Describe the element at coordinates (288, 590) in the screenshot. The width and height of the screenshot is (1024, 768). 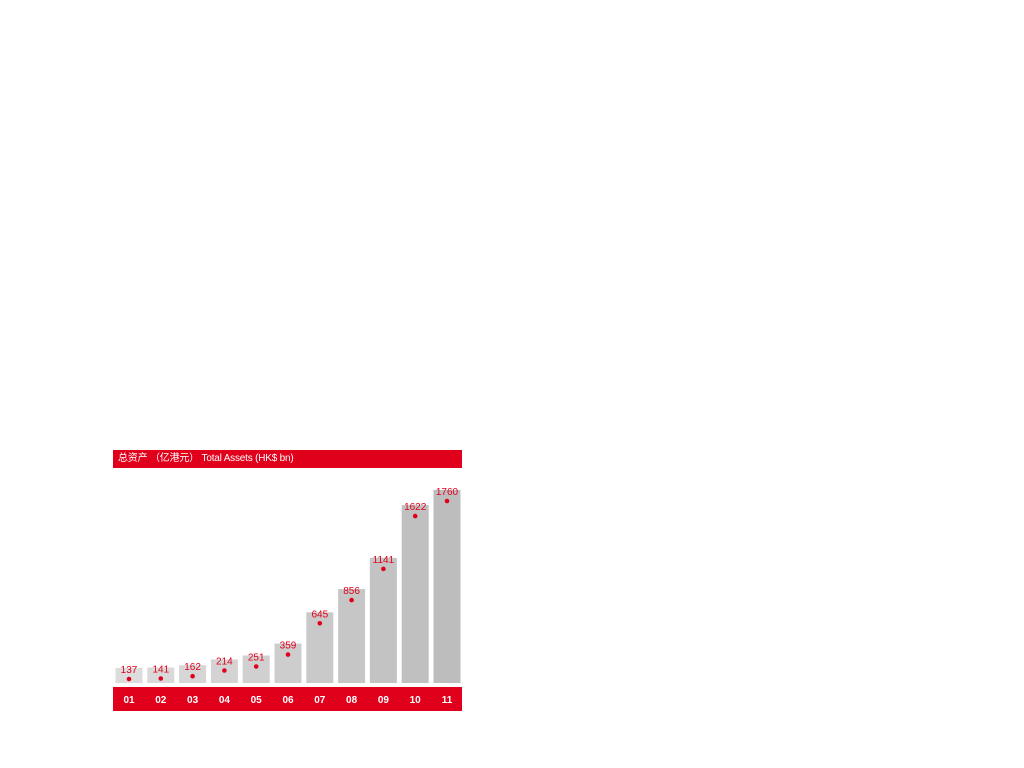
I see `data-points-layer` at that location.